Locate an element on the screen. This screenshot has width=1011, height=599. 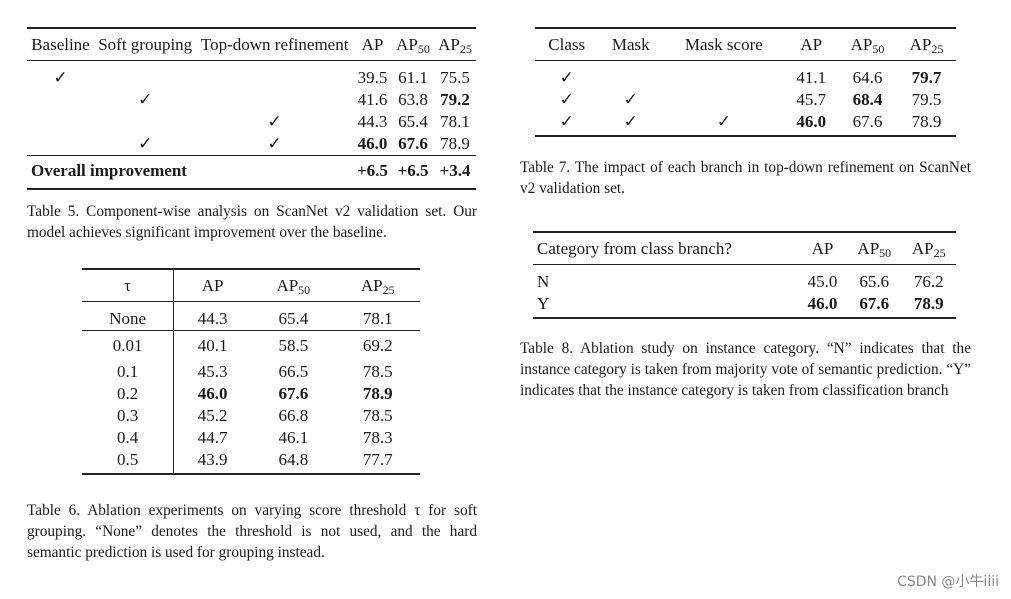
watermark: CSDN @小牛iiii is located at coordinates (948, 582).